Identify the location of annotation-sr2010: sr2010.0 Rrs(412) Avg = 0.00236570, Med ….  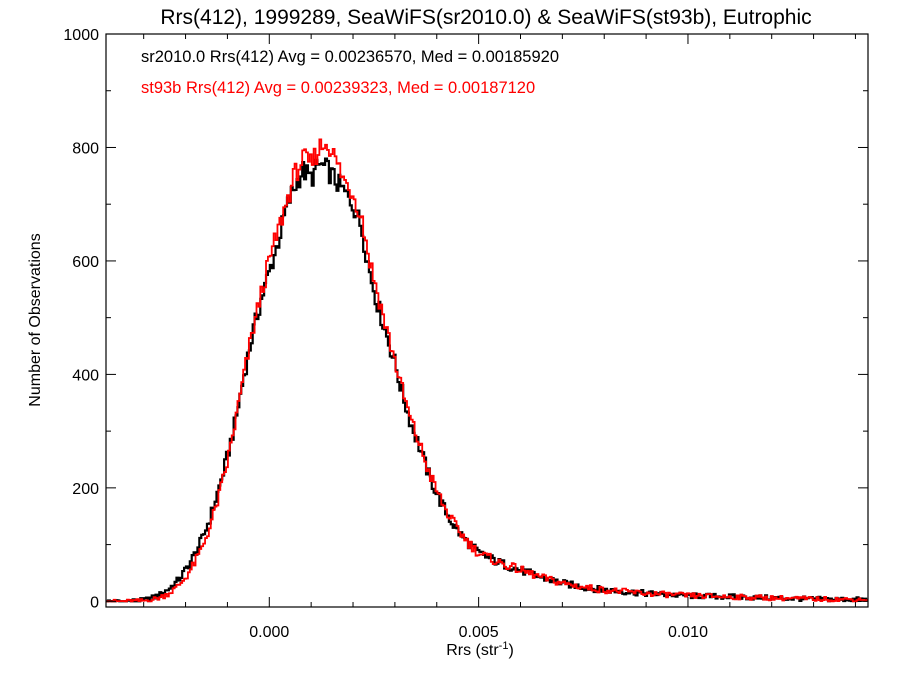
(350, 57).